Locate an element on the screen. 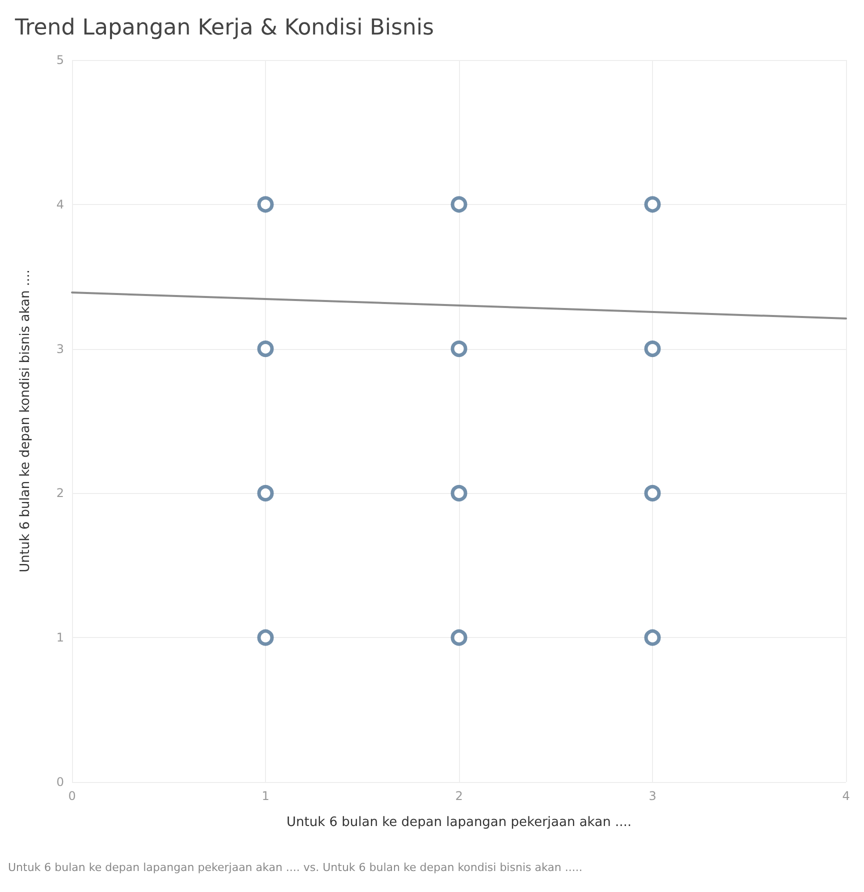 The width and height of the screenshot is (864, 892). x-tick-label: 4 is located at coordinates (846, 796).